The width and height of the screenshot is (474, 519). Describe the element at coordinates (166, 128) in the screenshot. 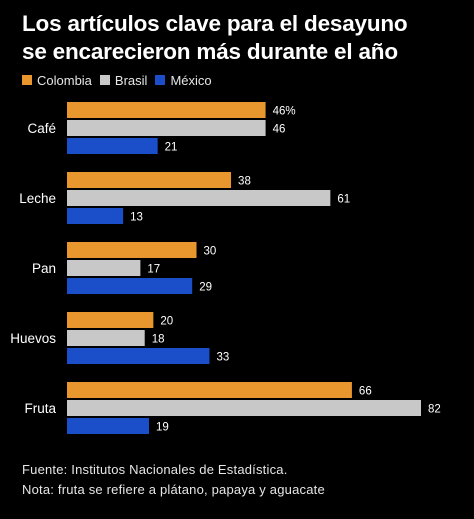

I see `bar-cafe-brasil` at that location.